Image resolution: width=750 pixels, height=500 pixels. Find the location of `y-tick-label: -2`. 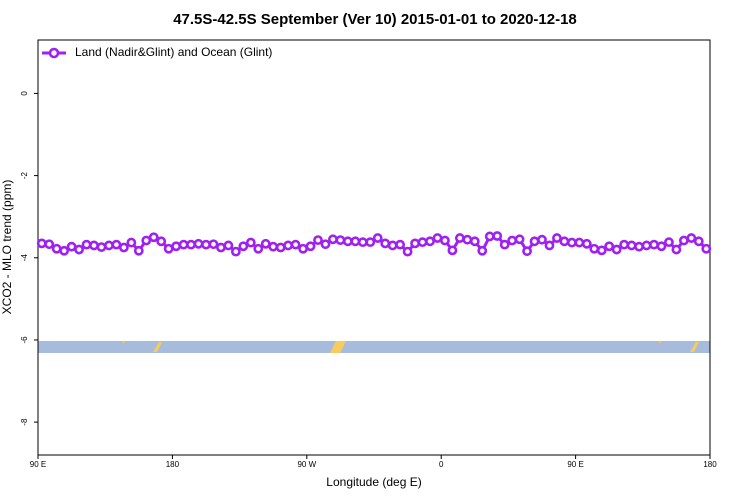

y-tick-label: -2 is located at coordinates (24, 175).